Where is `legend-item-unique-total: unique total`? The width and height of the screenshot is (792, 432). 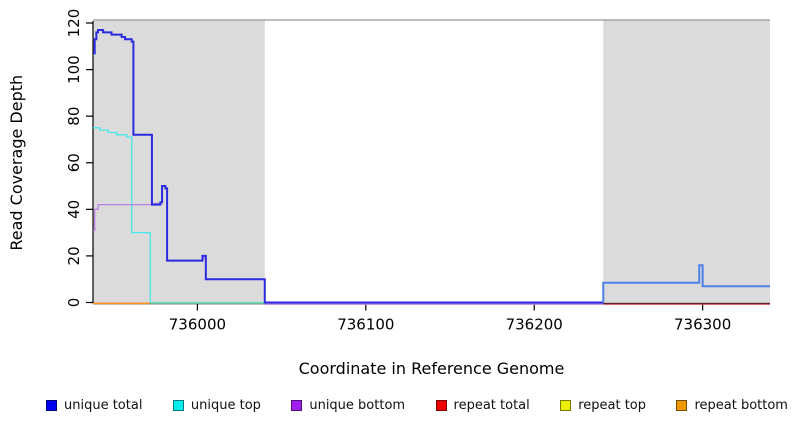
legend-item-unique-total: unique total is located at coordinates (94, 405).